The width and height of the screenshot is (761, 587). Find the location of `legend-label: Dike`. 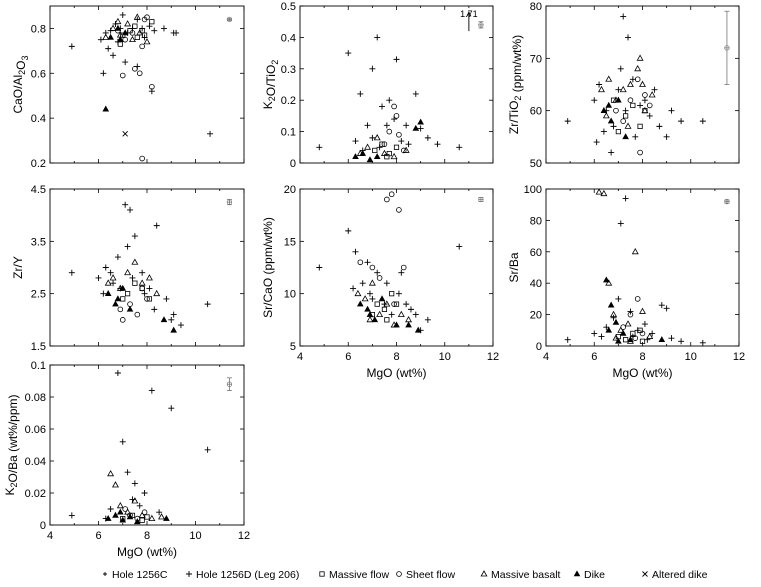

legend-label: Dike is located at coordinates (594, 575).